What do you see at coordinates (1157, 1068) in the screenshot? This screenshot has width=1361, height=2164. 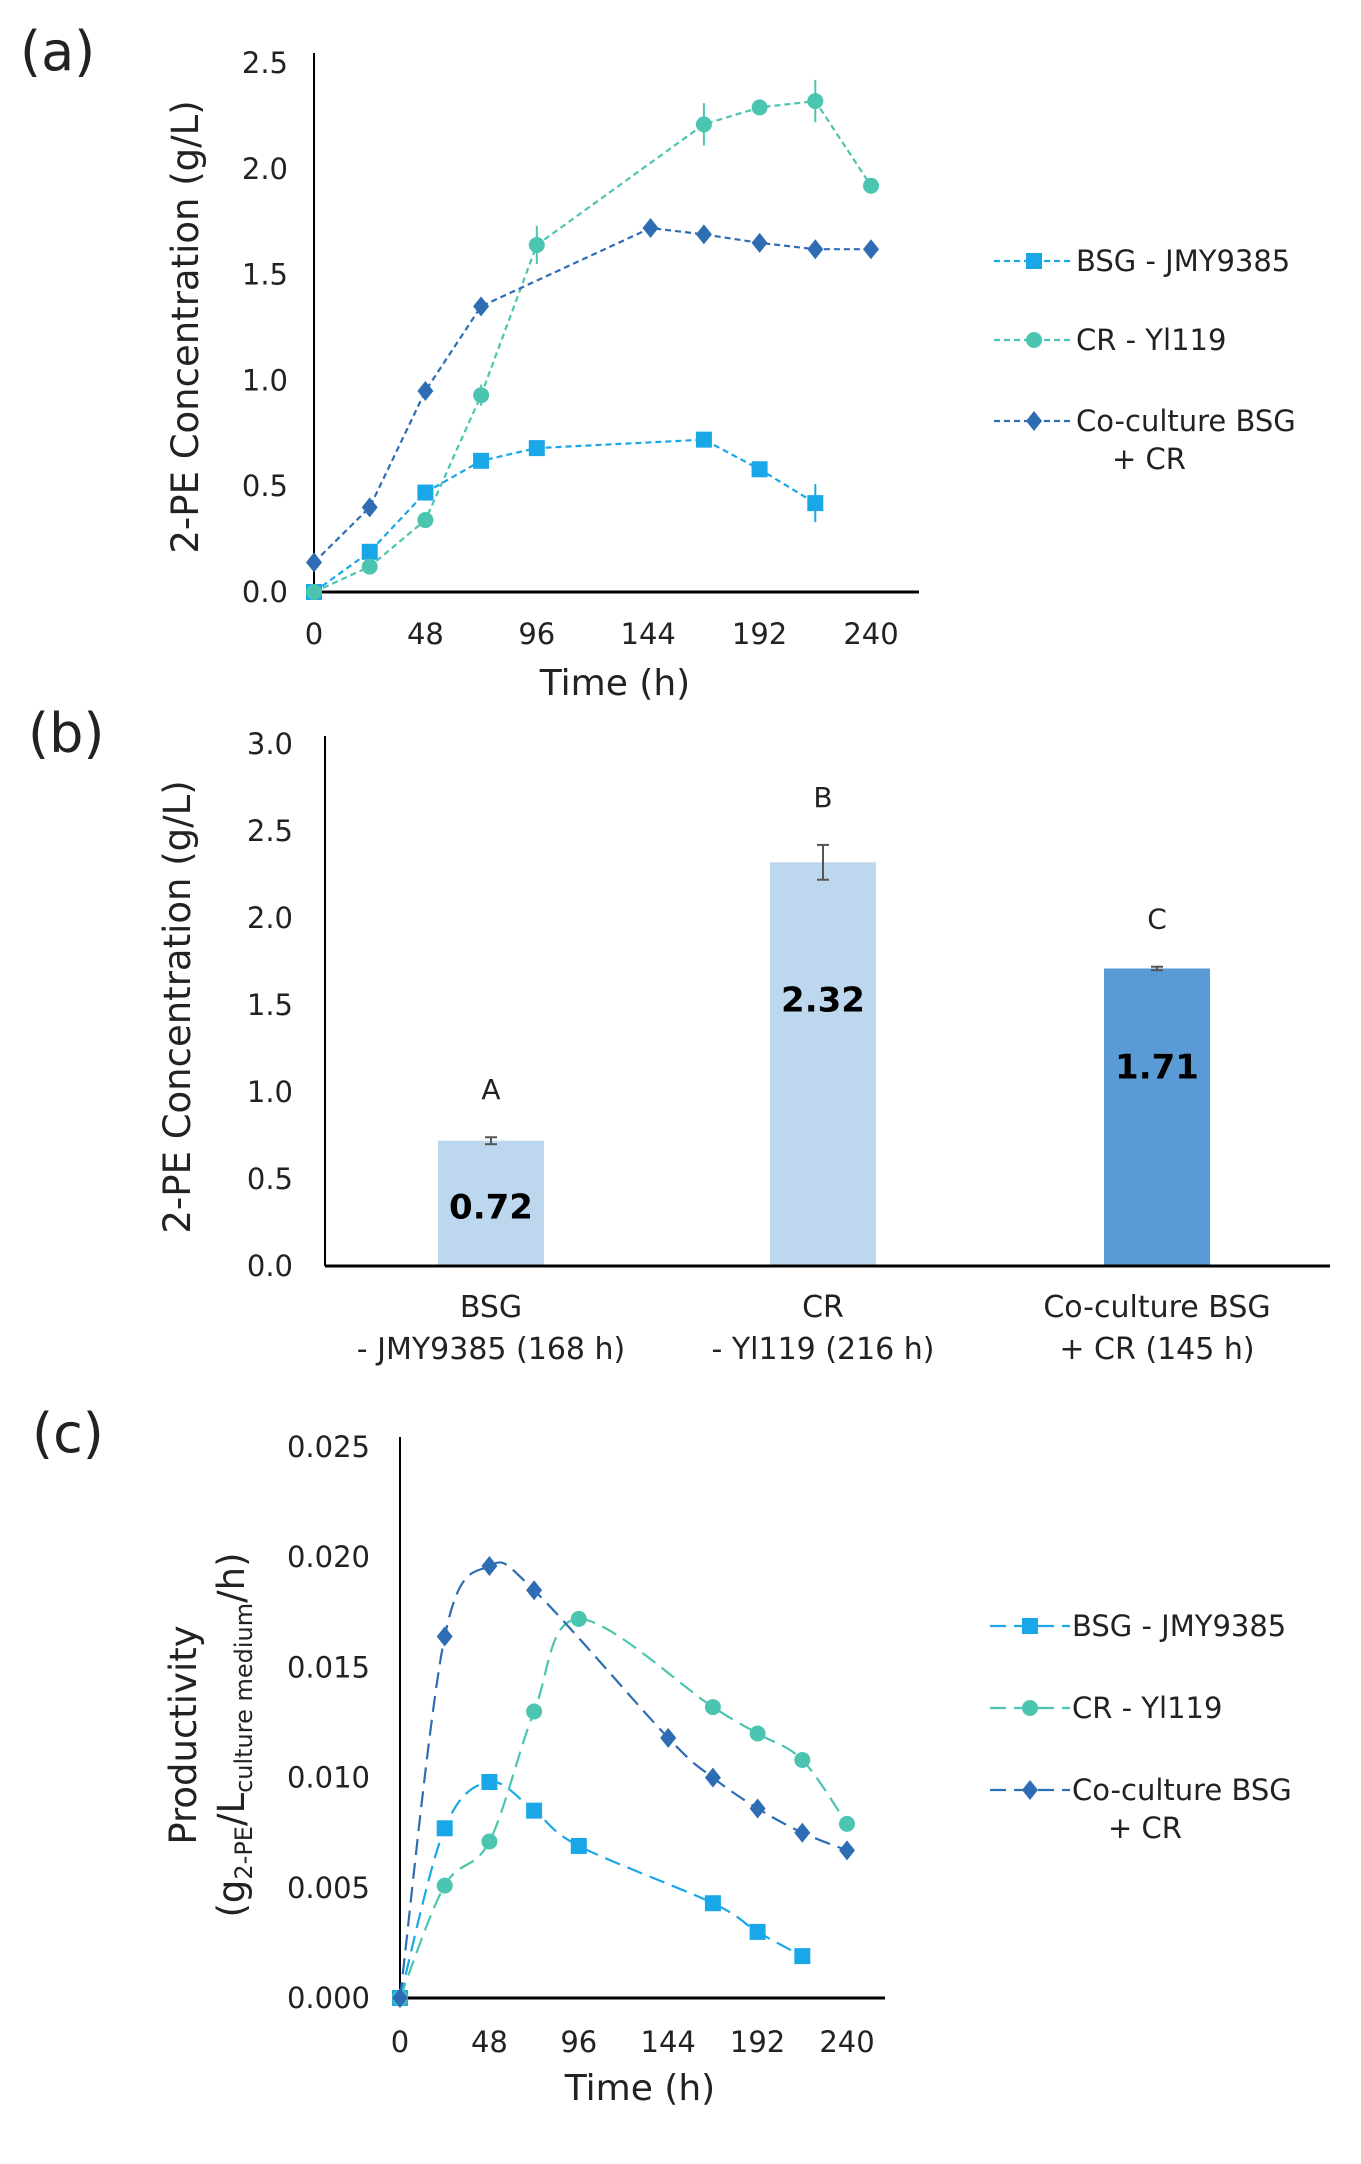 I see `bar-value-label: 1.71` at bounding box center [1157, 1068].